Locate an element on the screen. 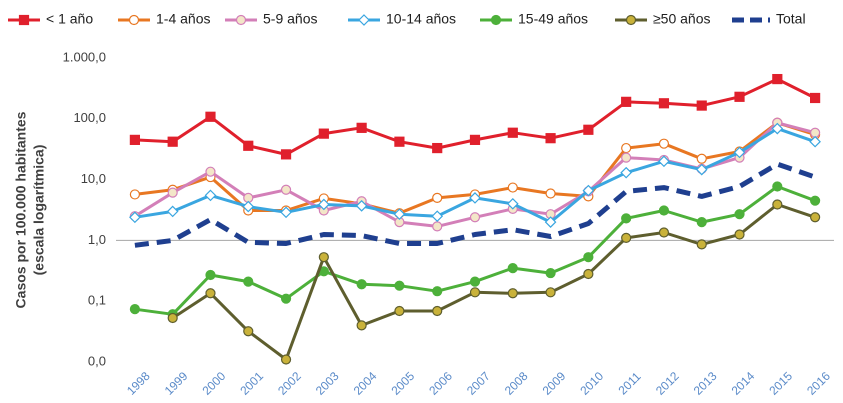  legend-label: 15-49 años is located at coordinates (553, 19).